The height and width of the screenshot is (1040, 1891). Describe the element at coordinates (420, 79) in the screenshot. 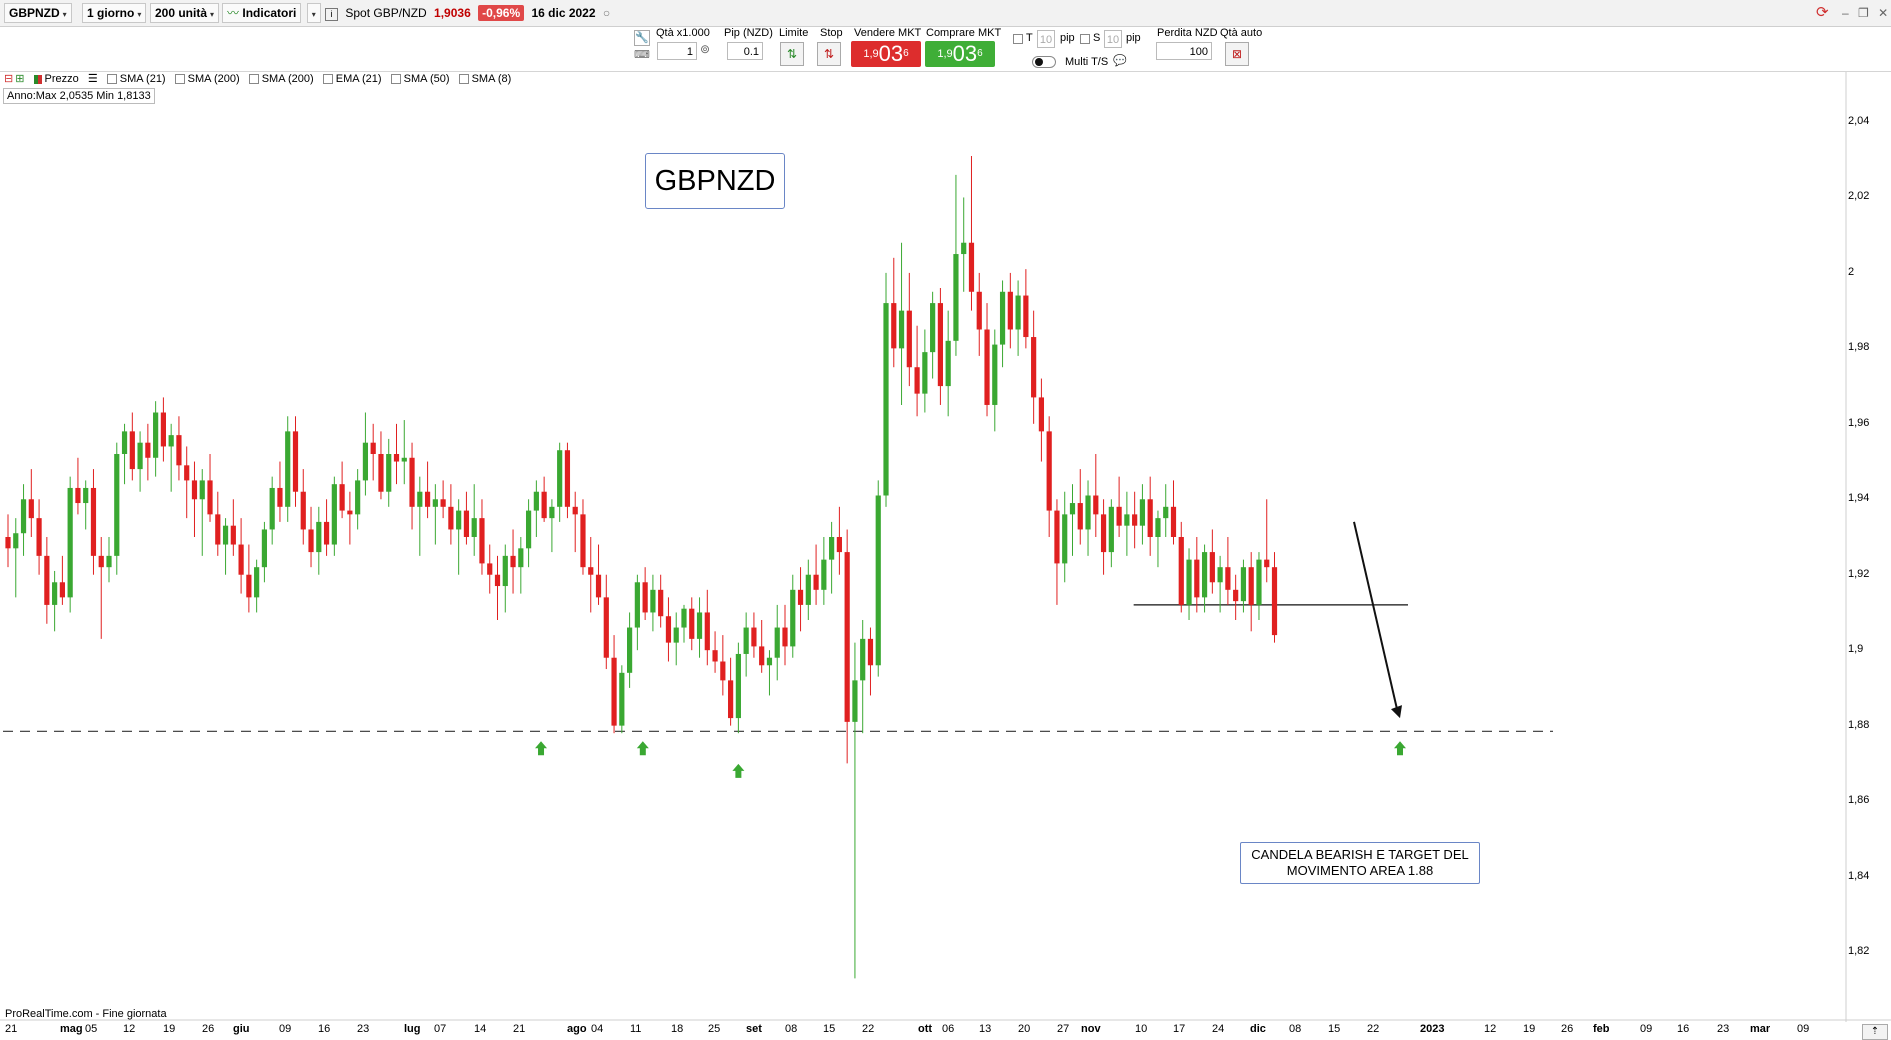

I see `indicator-sma-50: SMA (50)` at that location.